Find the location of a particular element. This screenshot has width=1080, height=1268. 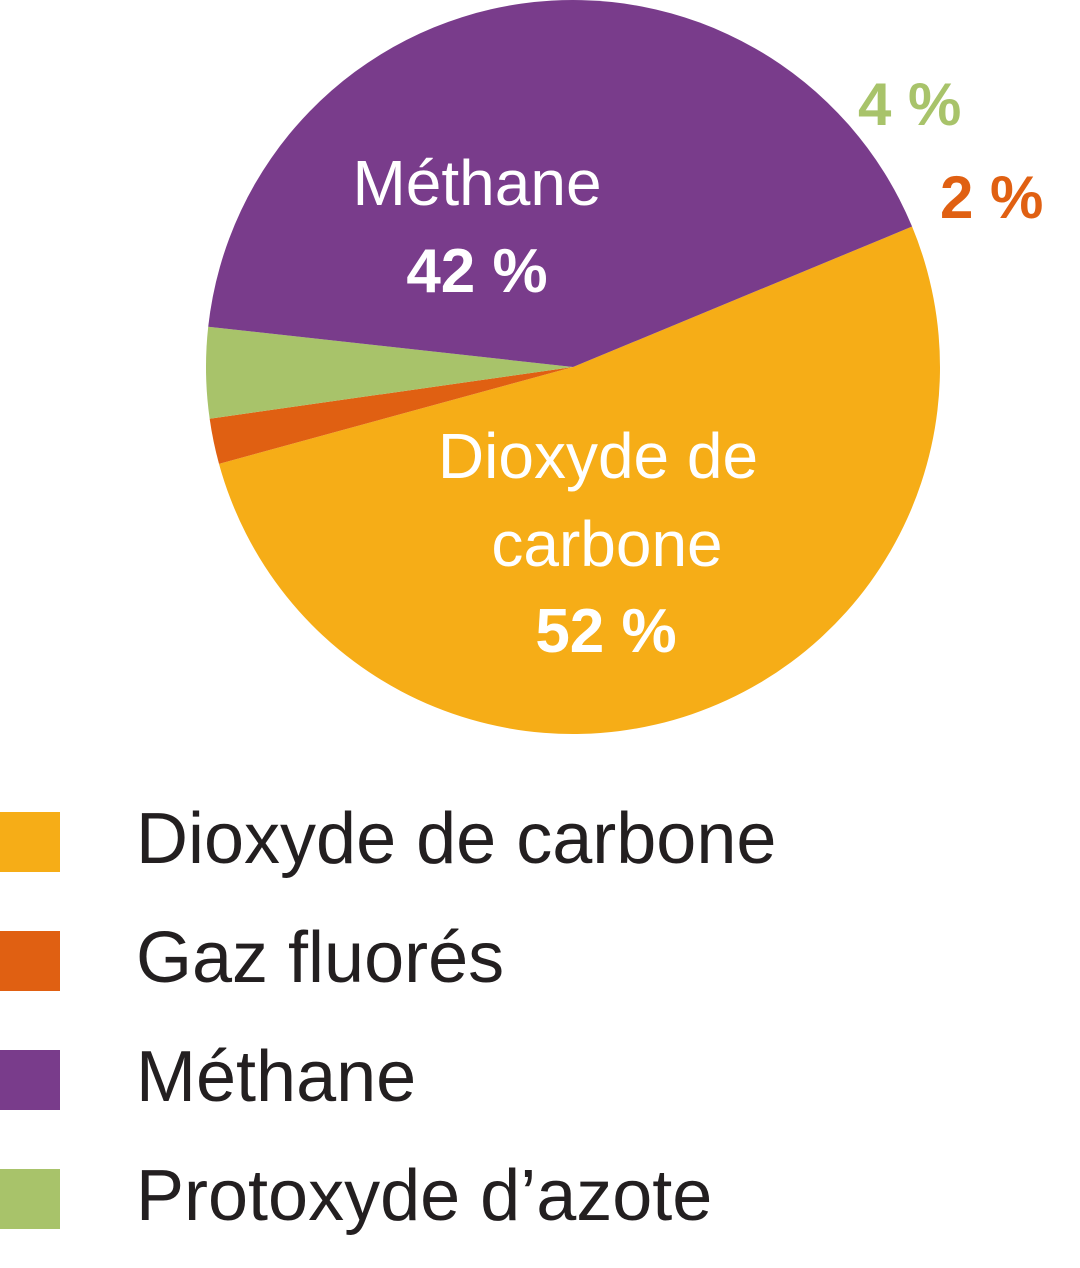

legend-item-protoxyde-d-azote: Protoxyde d’azote is located at coordinates (540, 1208).